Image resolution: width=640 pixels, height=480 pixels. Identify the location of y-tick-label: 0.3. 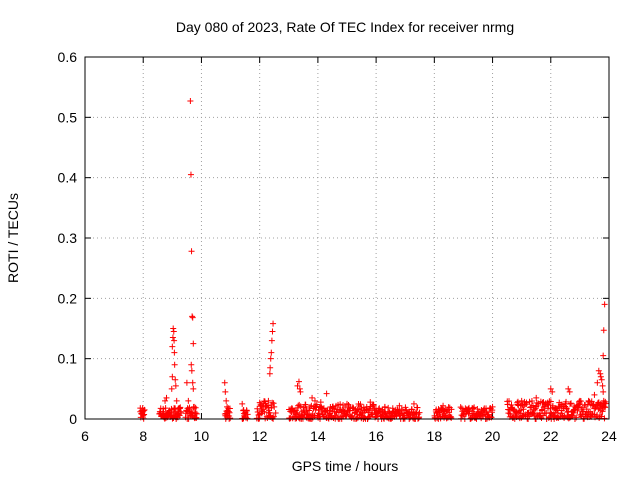
(68, 238).